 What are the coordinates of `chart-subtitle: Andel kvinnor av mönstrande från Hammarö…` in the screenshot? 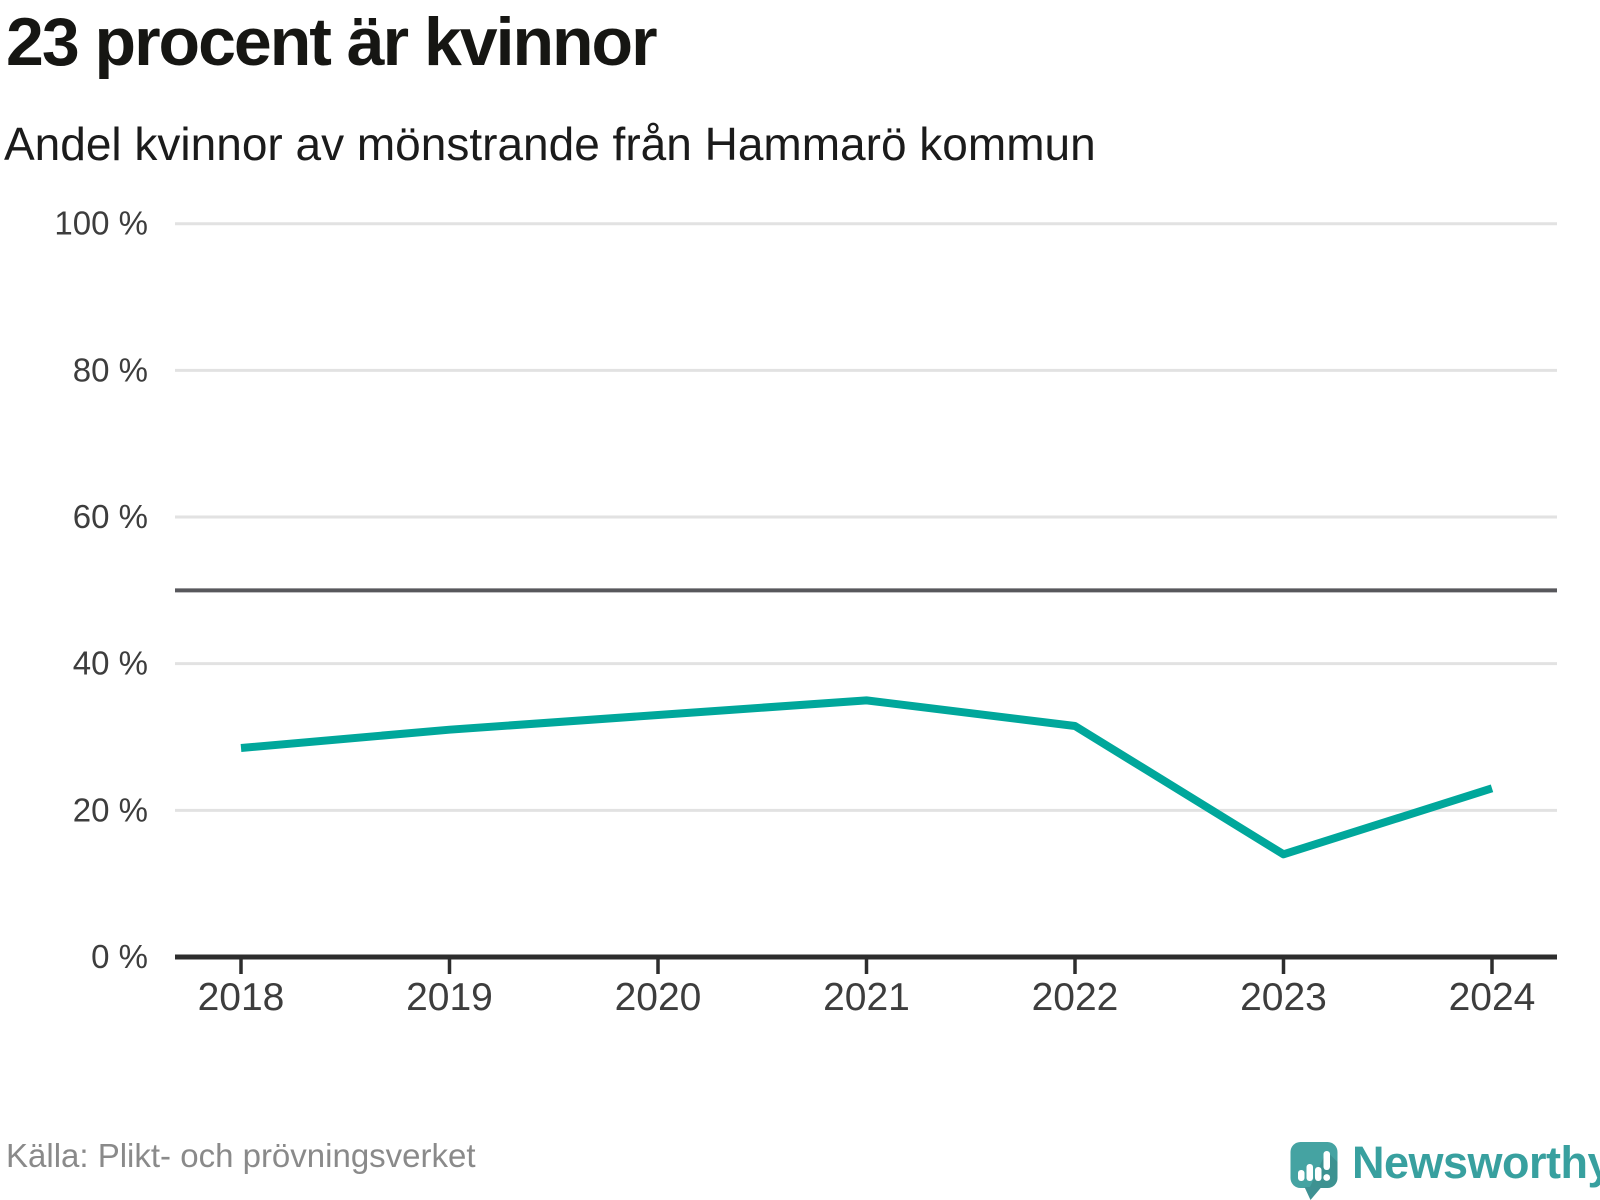 It's located at (550, 144).